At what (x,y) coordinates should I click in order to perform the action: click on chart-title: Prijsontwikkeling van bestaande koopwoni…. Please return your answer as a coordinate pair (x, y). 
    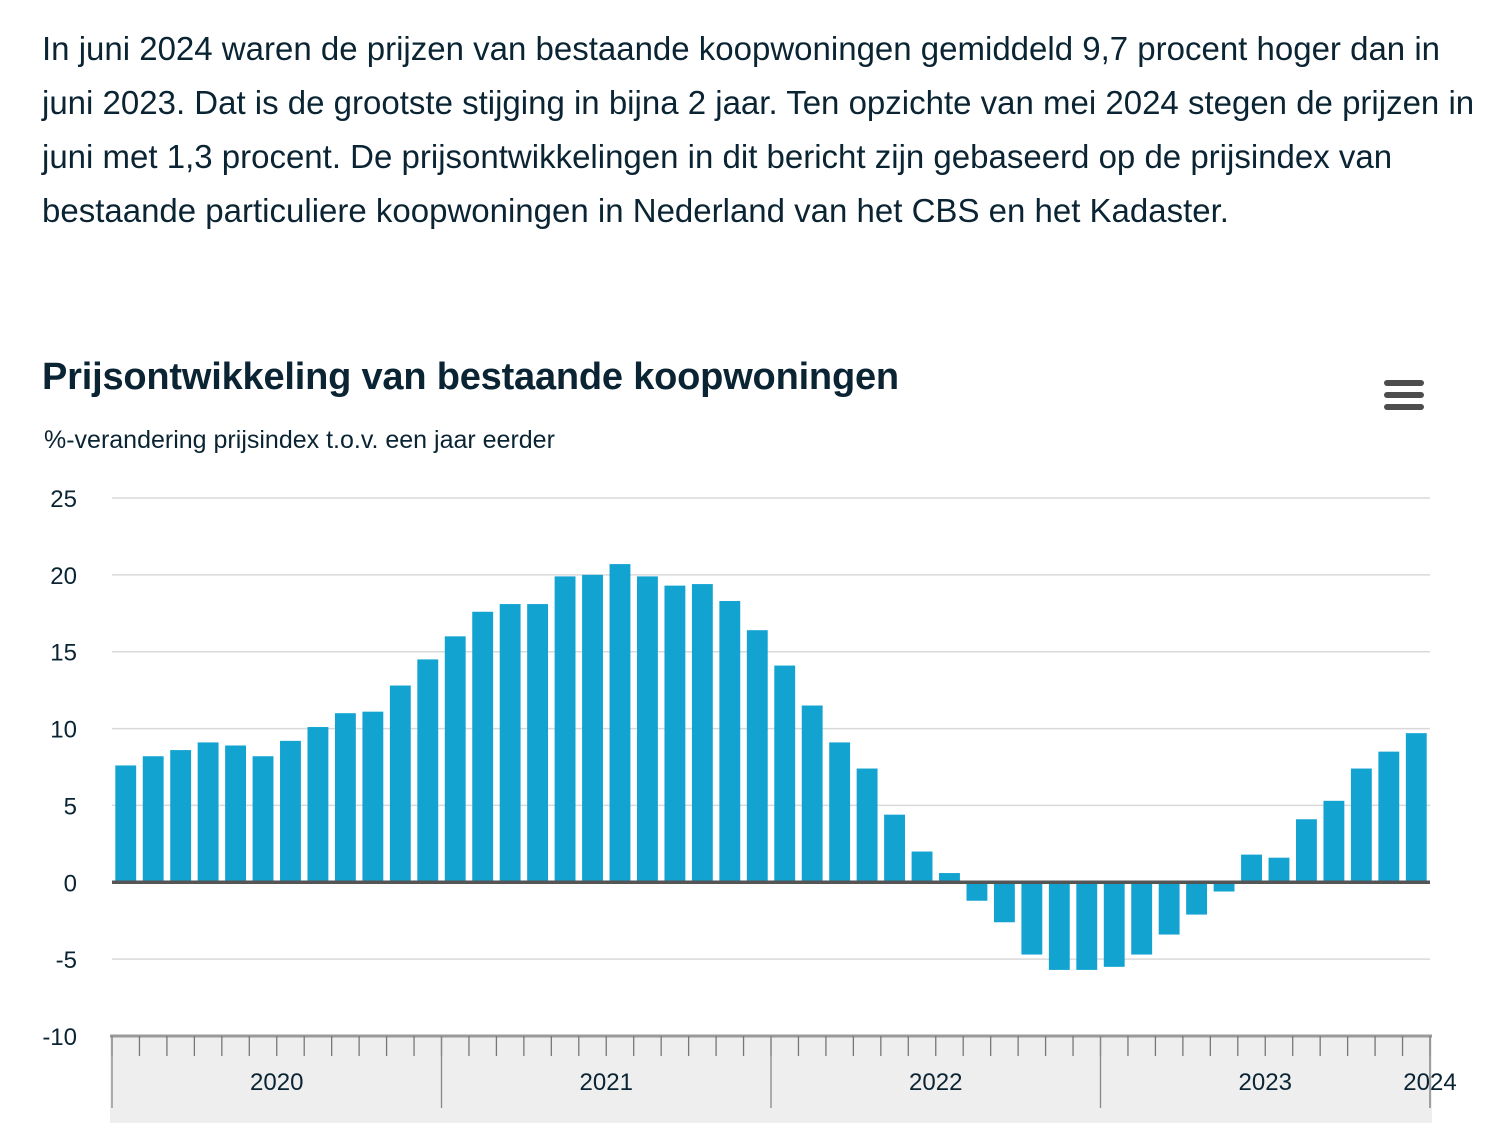
    Looking at the image, I should click on (470, 377).